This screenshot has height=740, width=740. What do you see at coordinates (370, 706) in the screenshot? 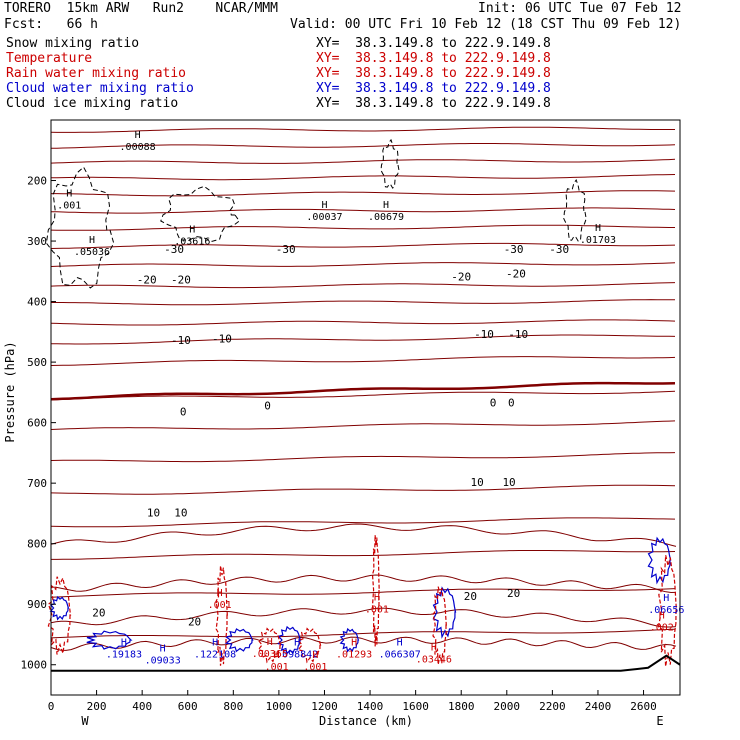
I see `x-tick-label: 1400` at bounding box center [370, 706].